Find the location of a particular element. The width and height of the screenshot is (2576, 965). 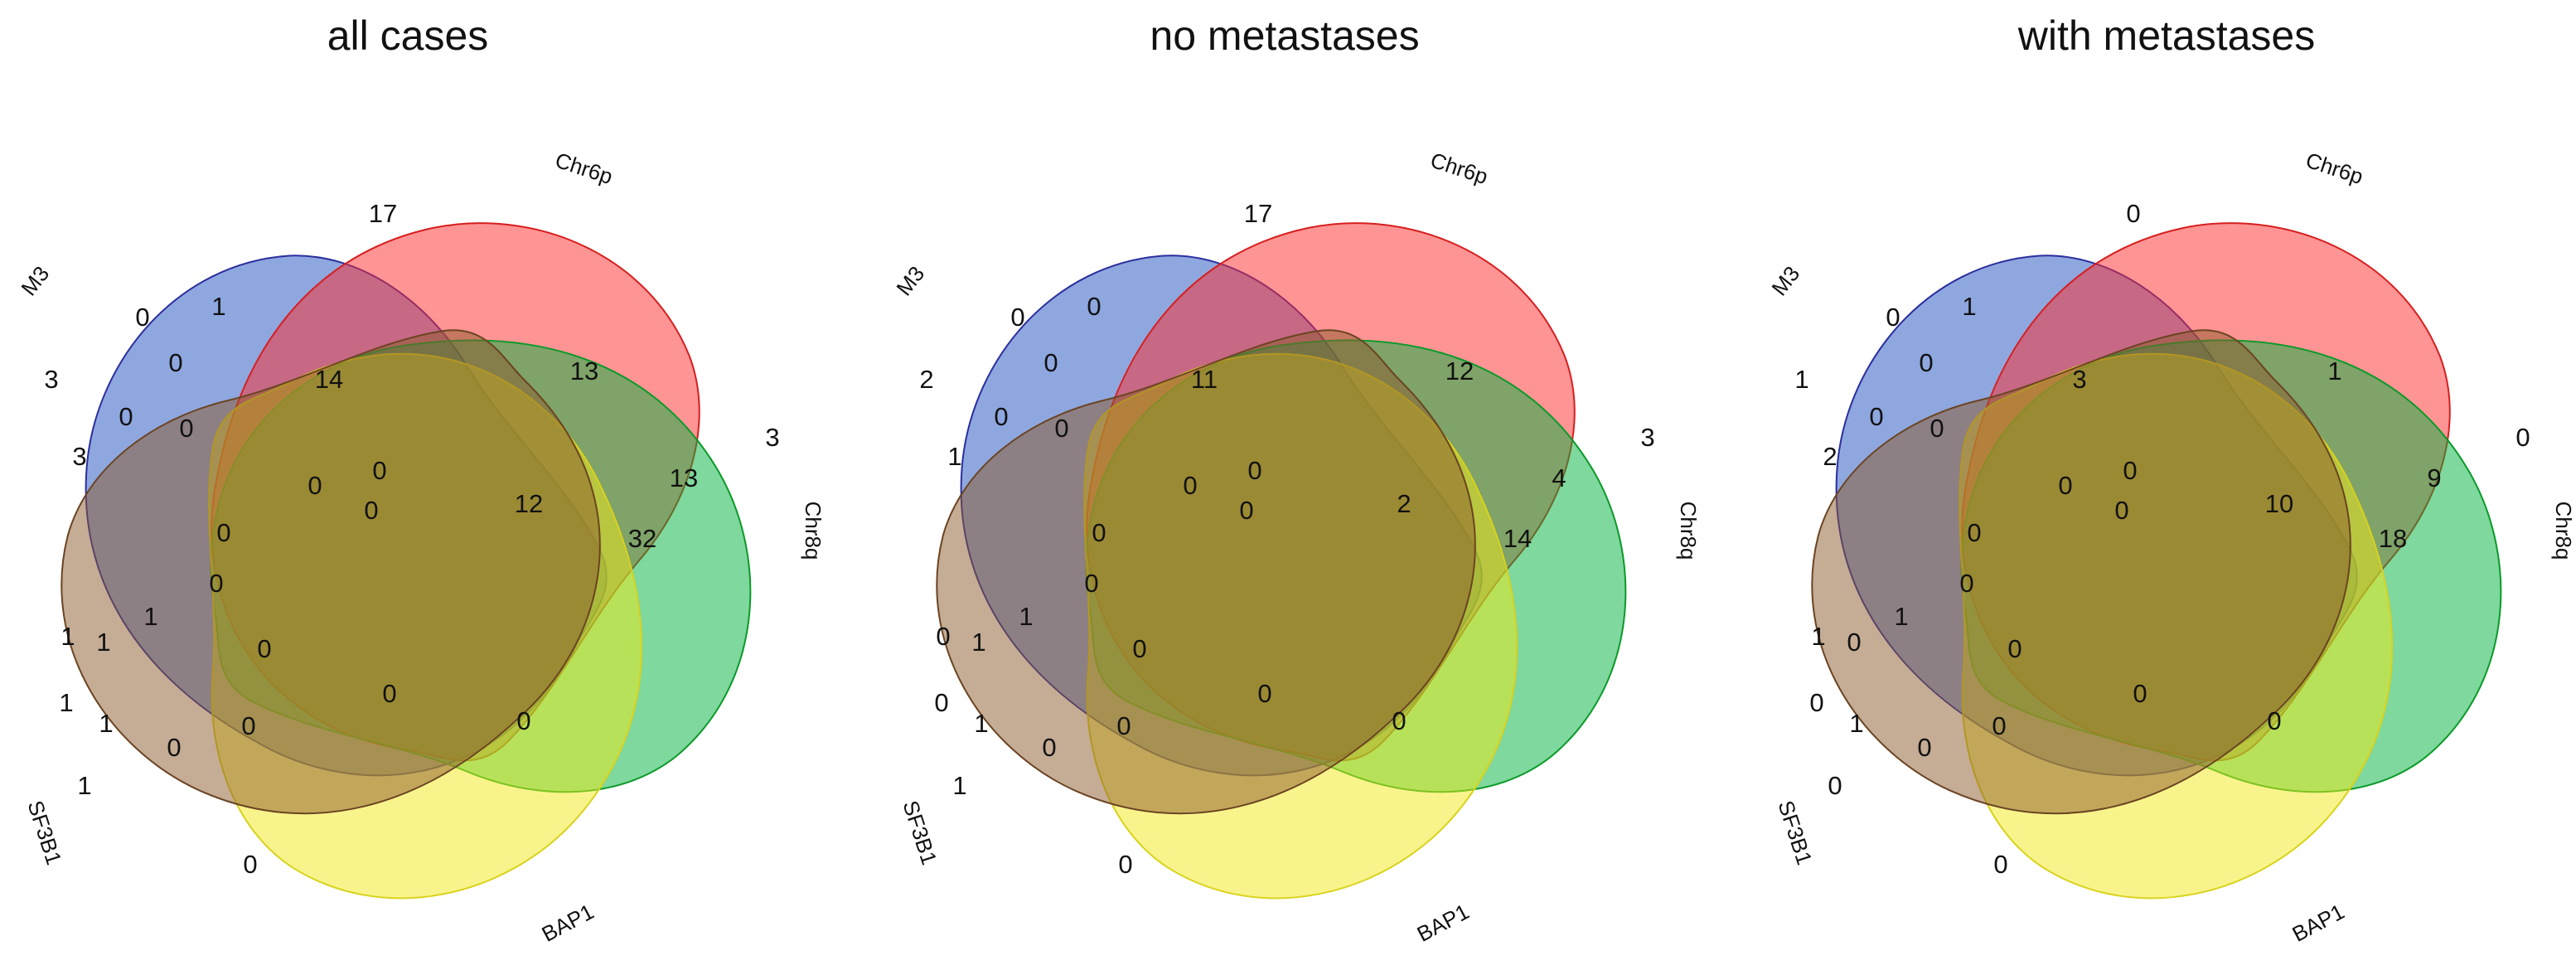

region-count: 11 is located at coordinates (1204, 379).